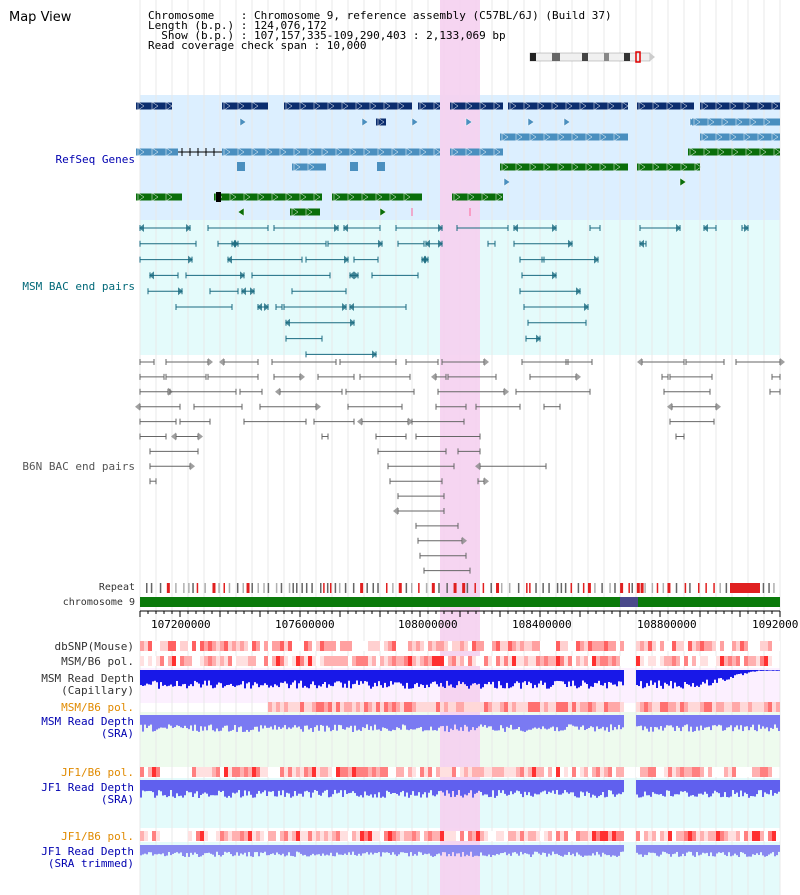  Describe the element at coordinates (97, 661) in the screenshot. I see `track-label-msm-b6-pol-1: MSM/B6 pol.` at that location.